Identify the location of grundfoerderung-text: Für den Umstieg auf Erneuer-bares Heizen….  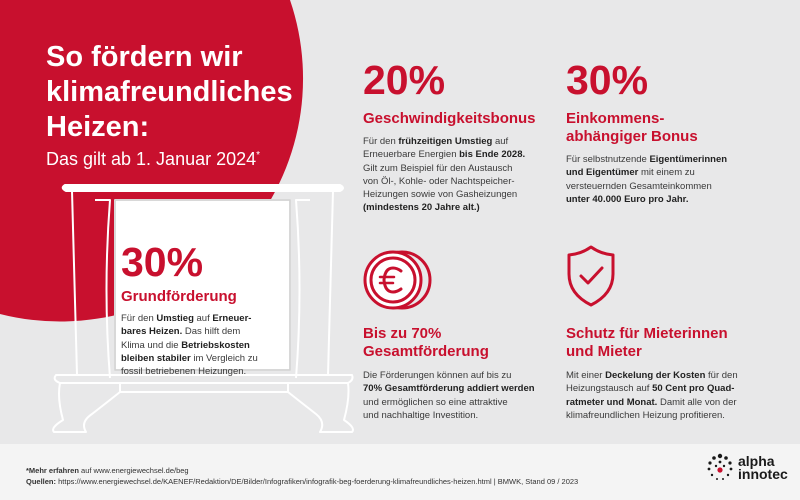
(206, 345).